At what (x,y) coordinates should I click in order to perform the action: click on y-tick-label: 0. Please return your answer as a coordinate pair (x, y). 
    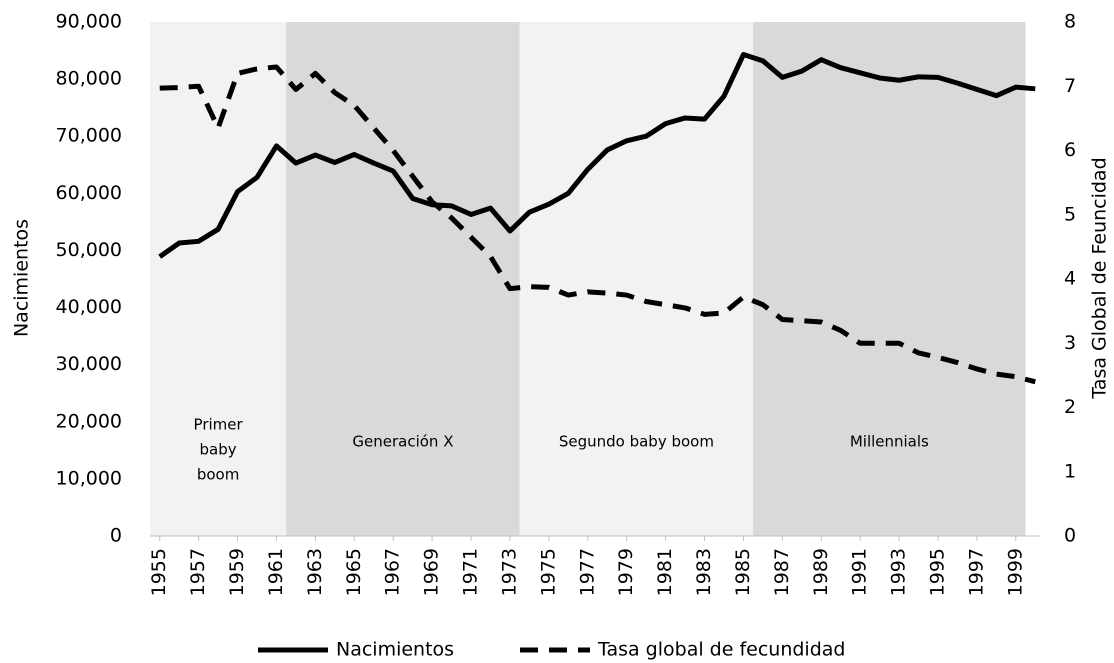
    Looking at the image, I should click on (116, 536).